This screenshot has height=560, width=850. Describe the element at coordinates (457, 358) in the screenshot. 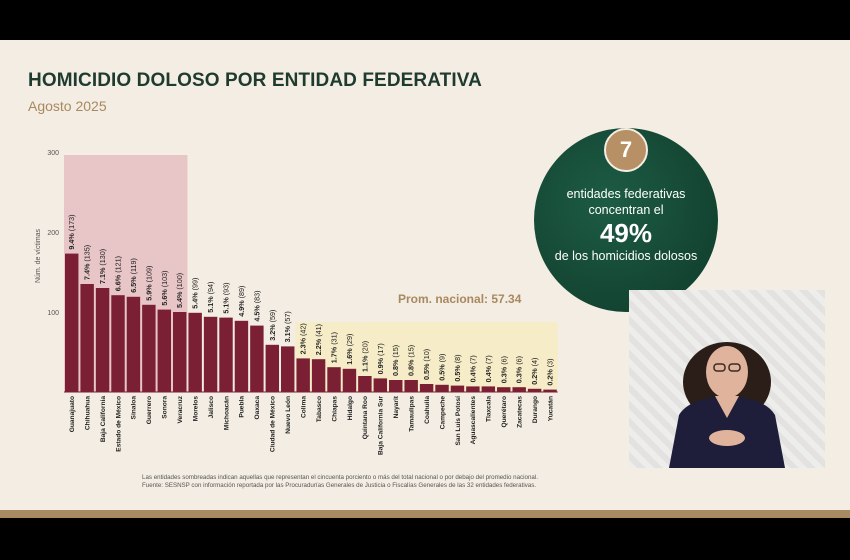

I see `data-label-count: (8)` at that location.